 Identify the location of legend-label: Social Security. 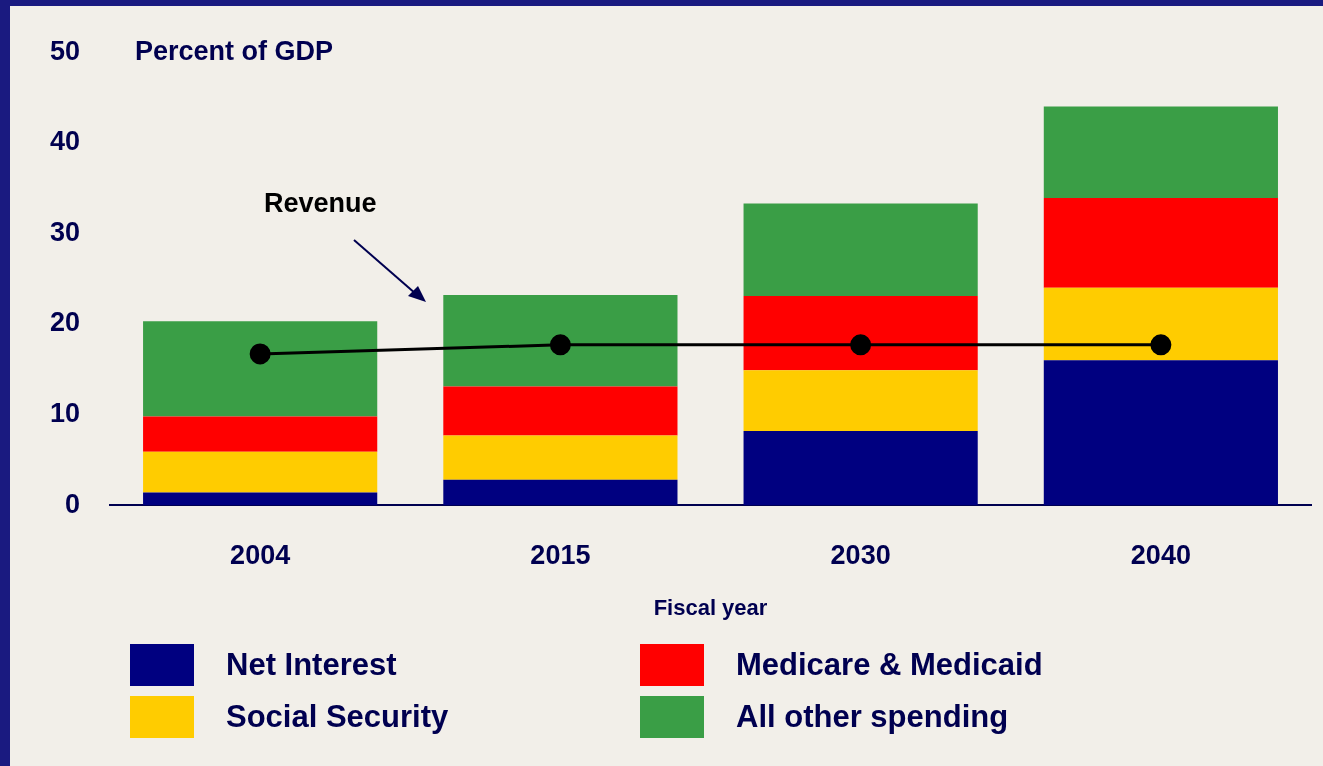
(337, 717).